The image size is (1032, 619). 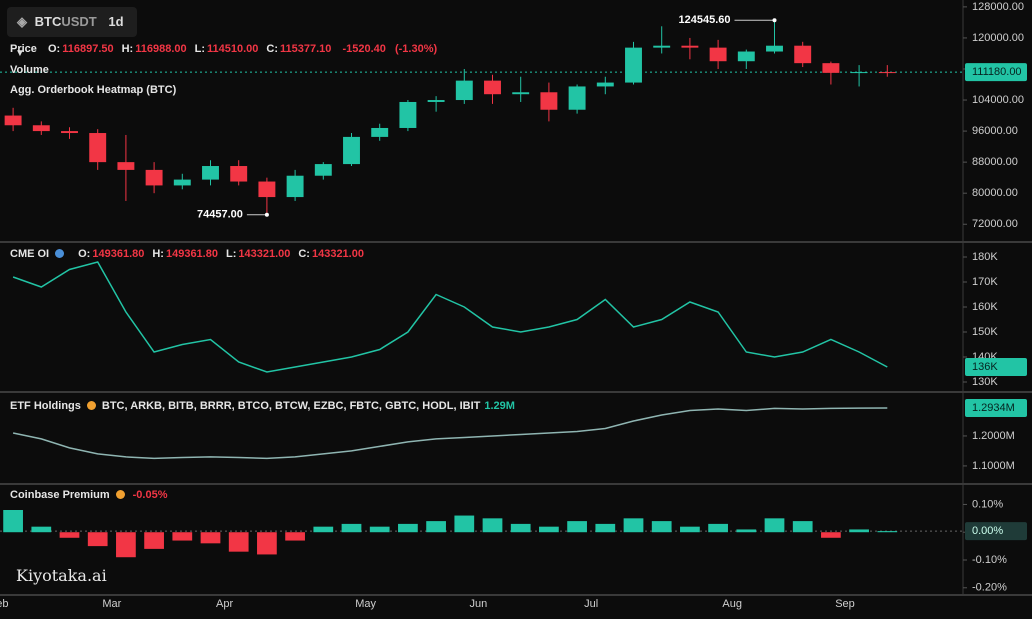 I want to click on premium-legend: Coinbase Premium -0.05%, so click(x=89, y=495).